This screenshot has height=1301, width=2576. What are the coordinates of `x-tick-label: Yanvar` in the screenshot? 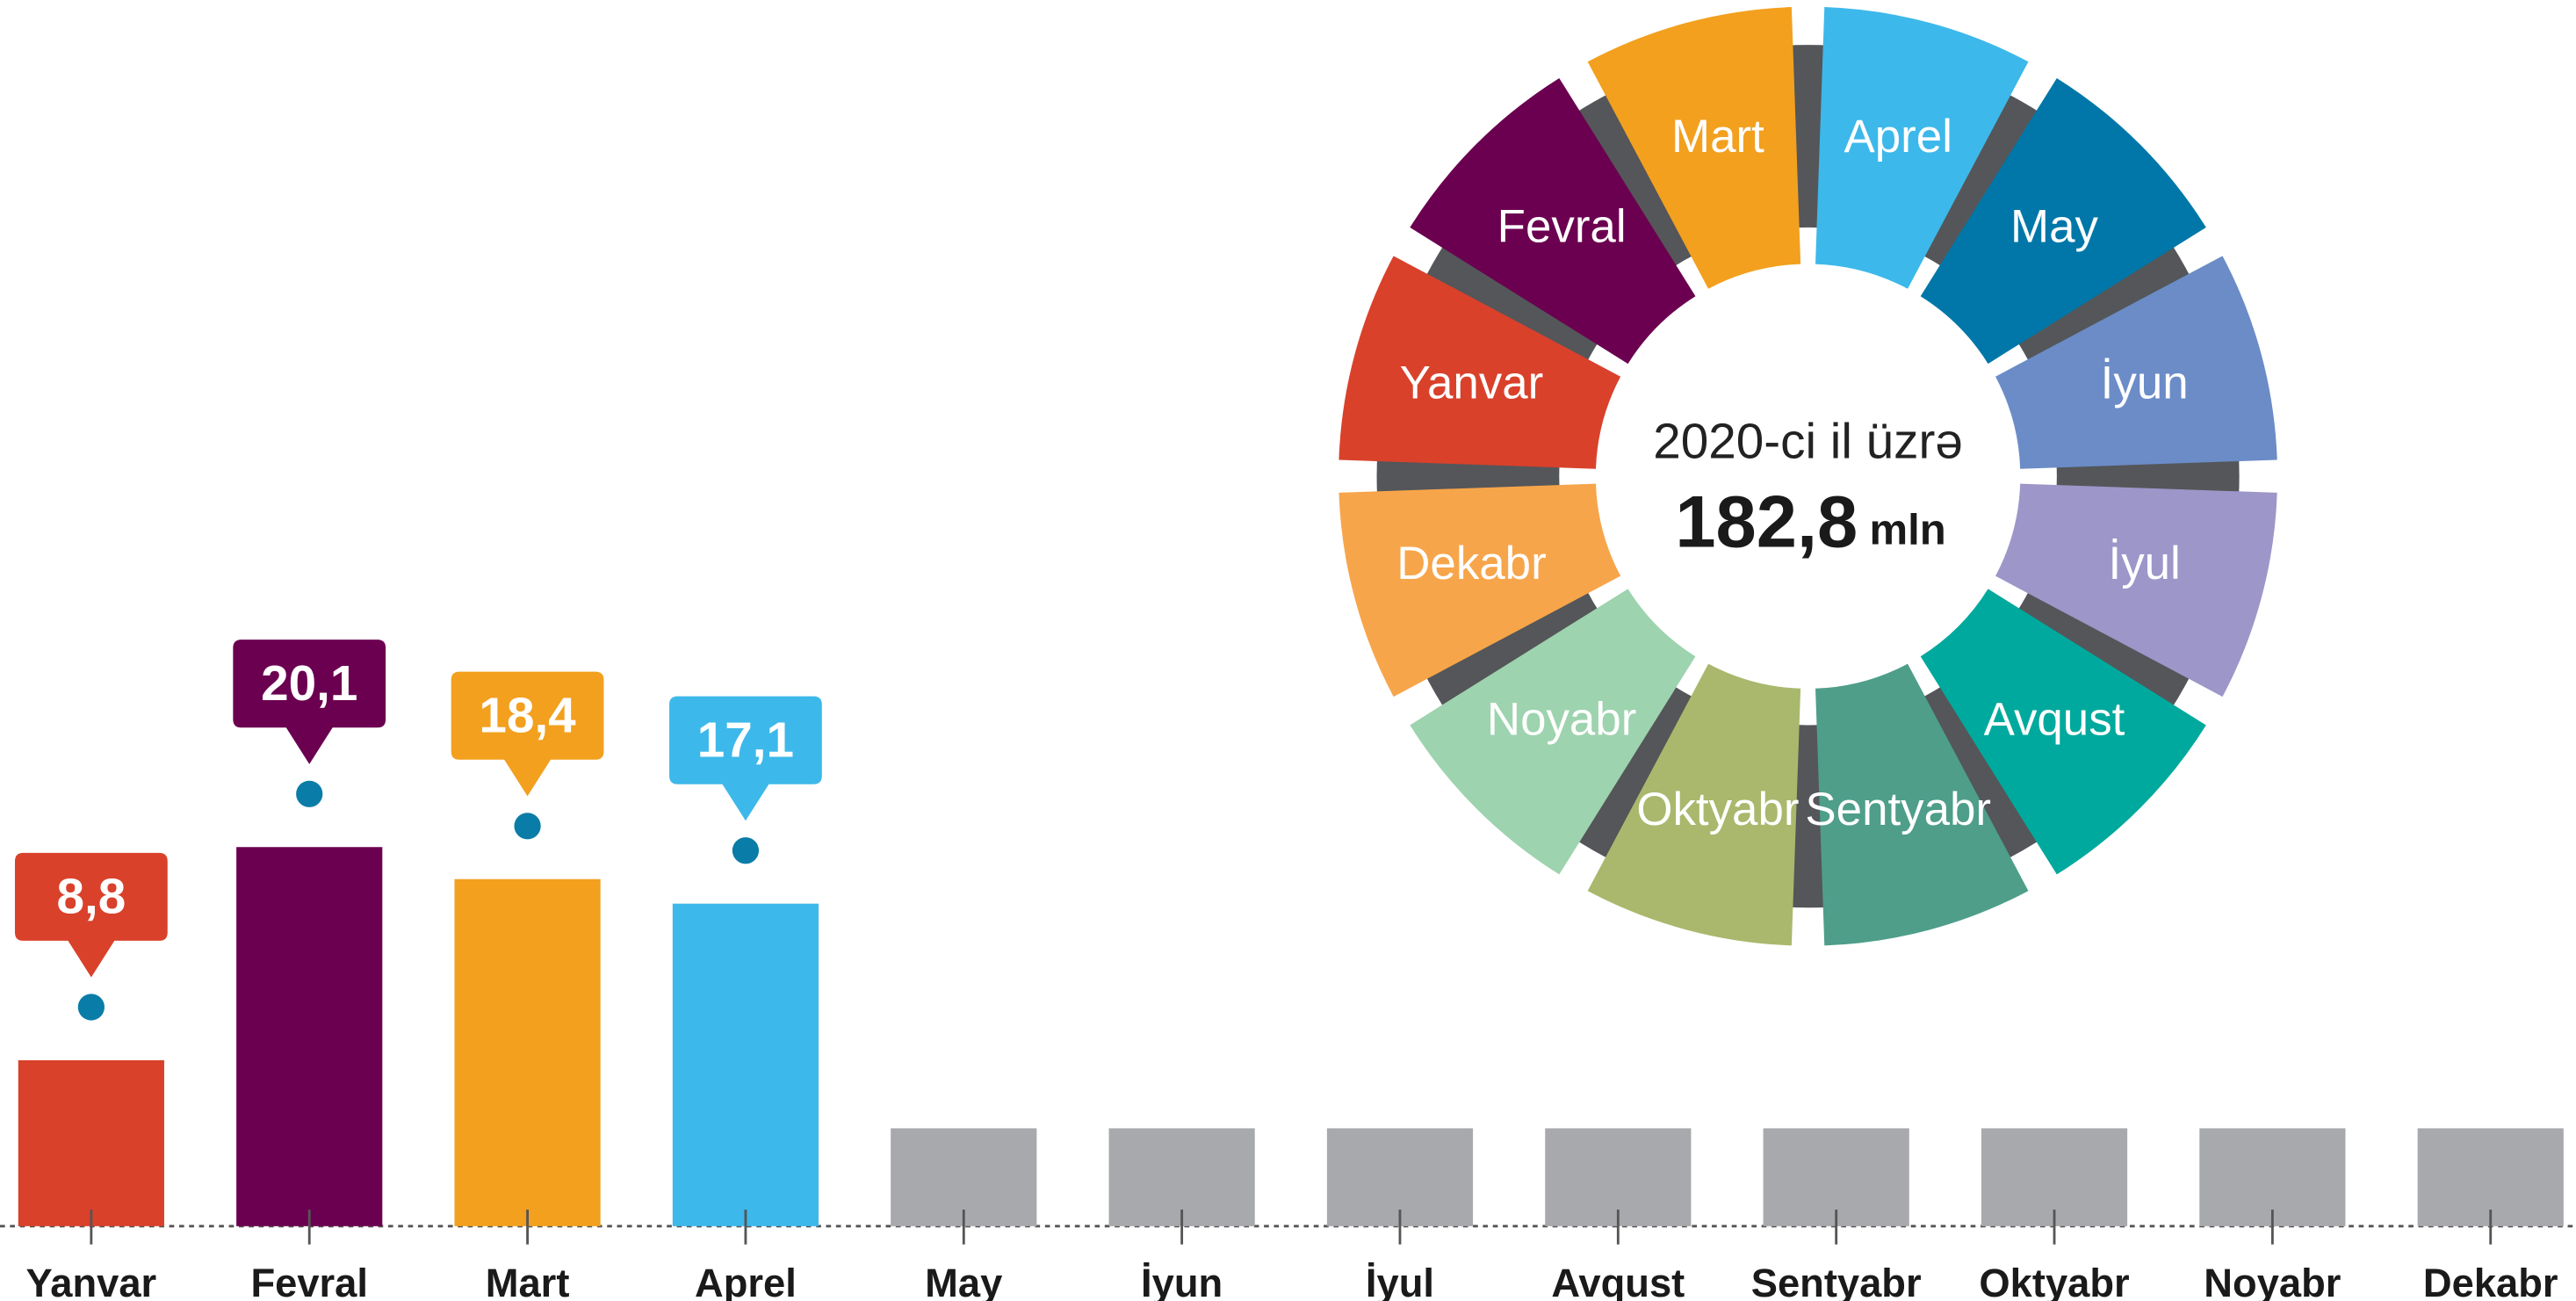 It's located at (91, 1281).